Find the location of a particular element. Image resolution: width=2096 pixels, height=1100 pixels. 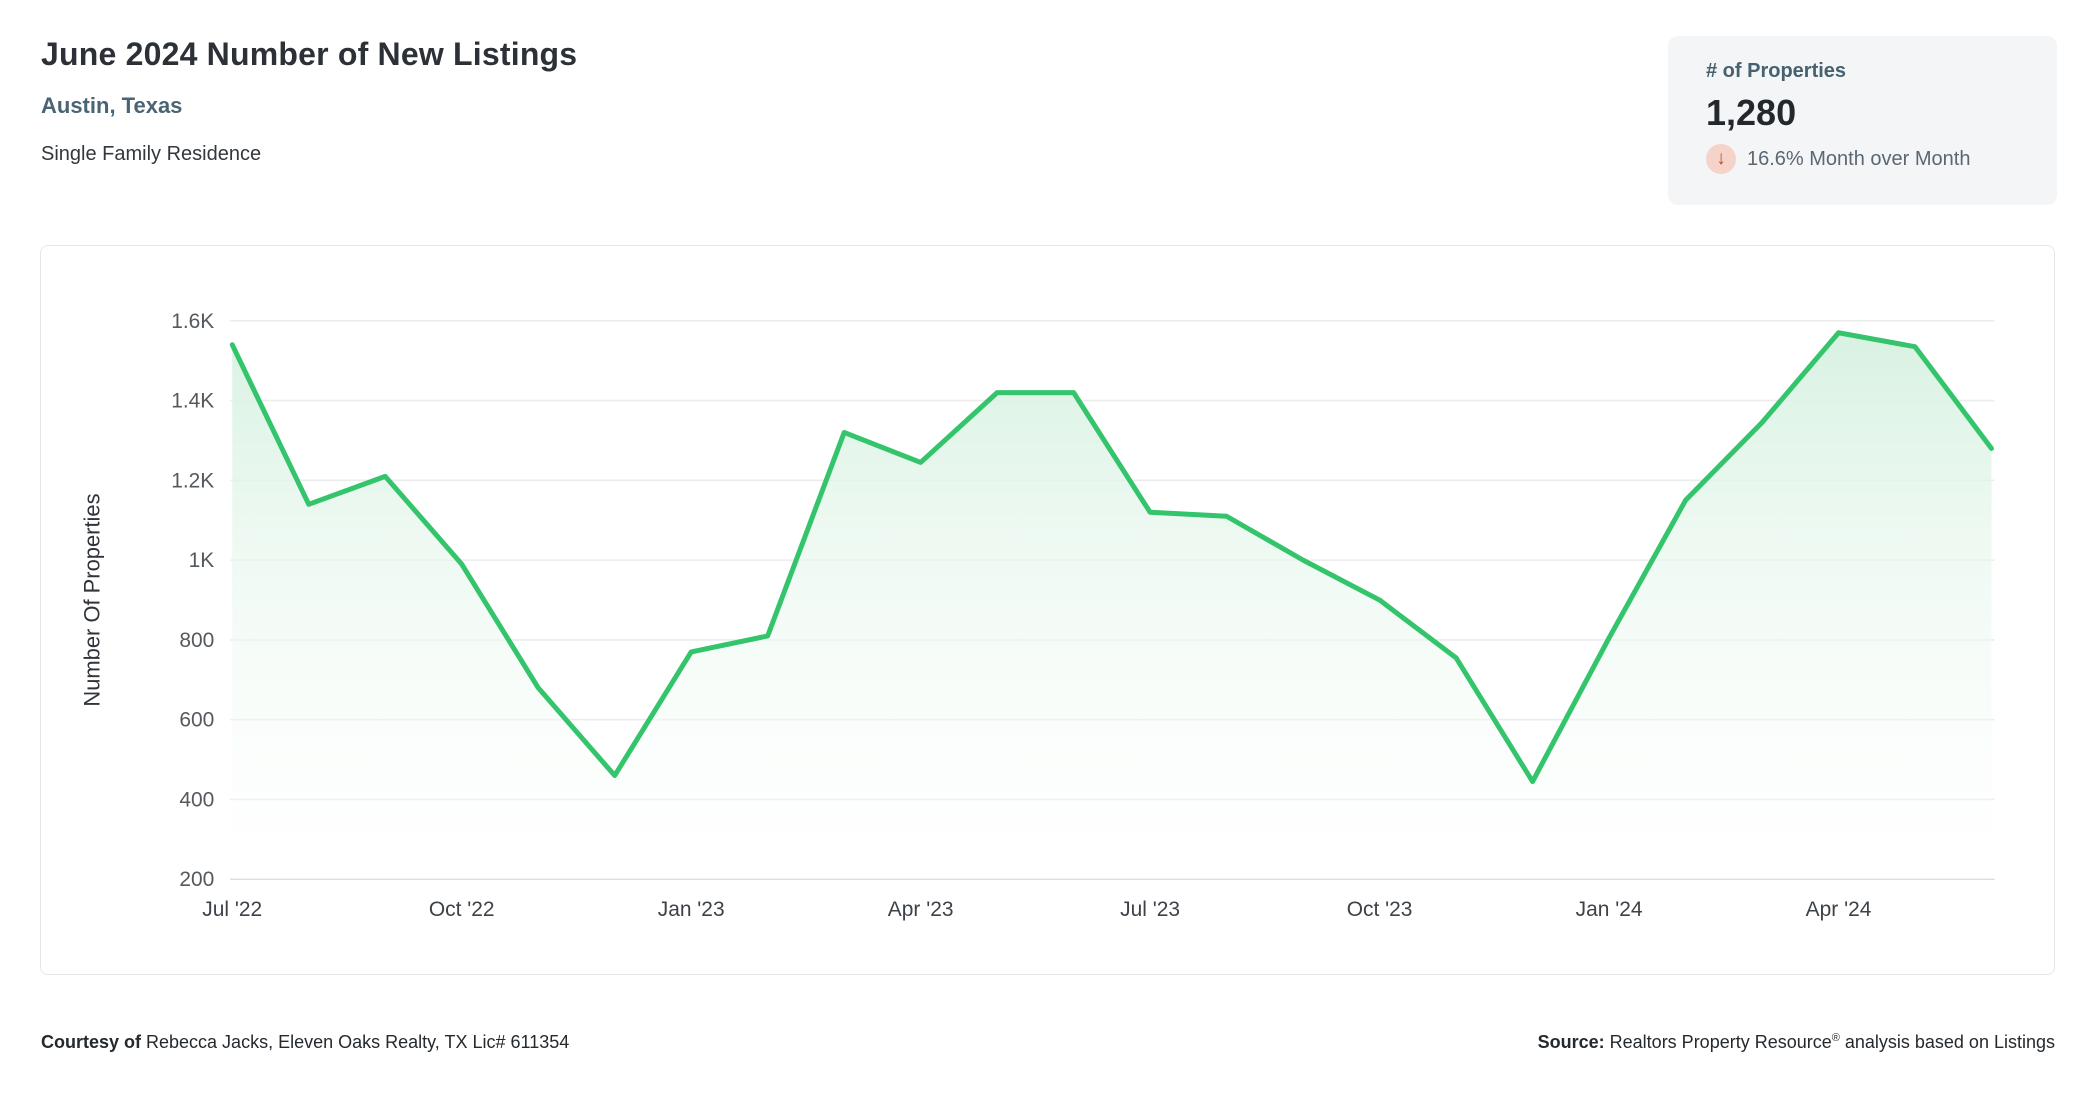

x-tick-label: Oct '22 is located at coordinates (462, 909).